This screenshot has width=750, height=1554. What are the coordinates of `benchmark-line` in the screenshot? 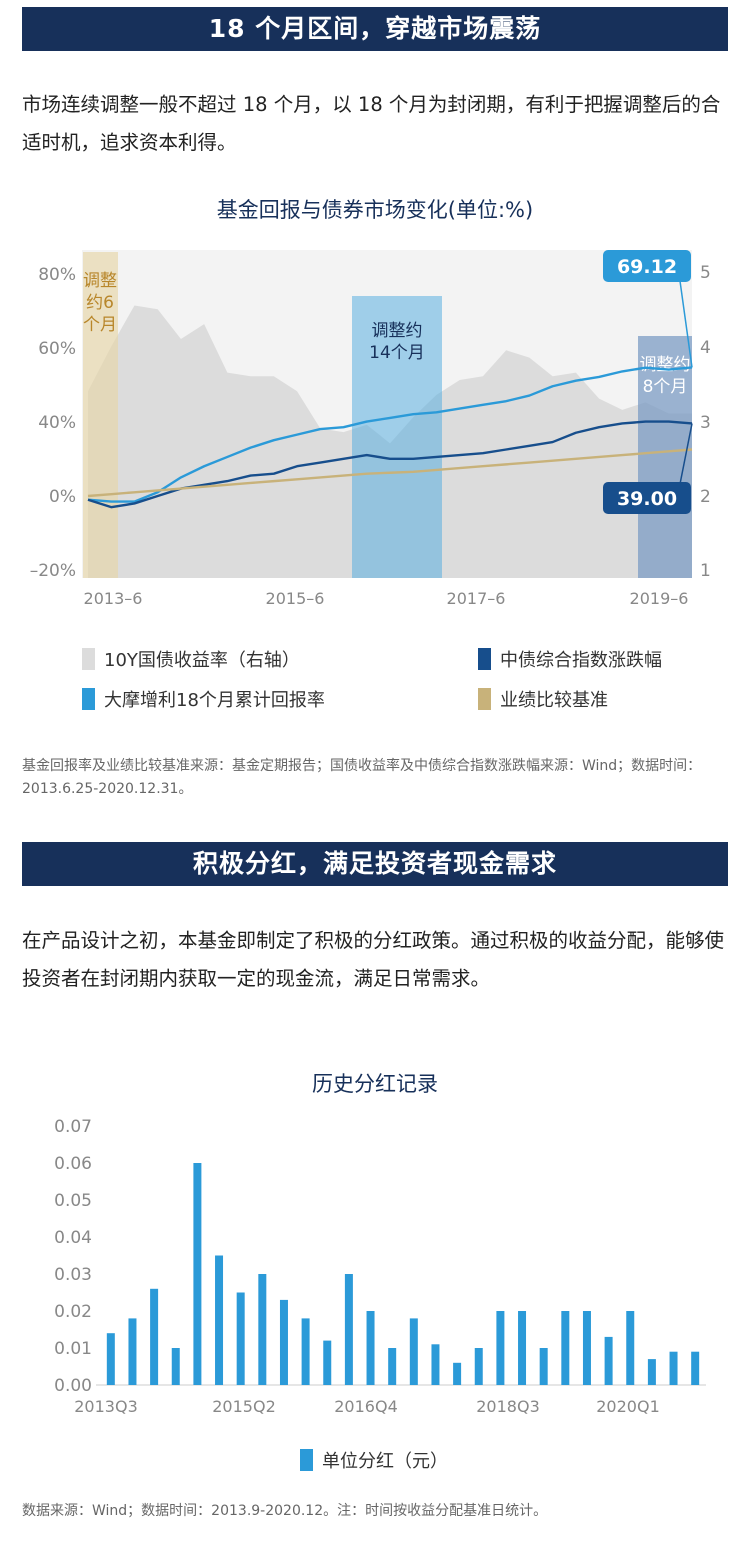 It's located at (390, 473).